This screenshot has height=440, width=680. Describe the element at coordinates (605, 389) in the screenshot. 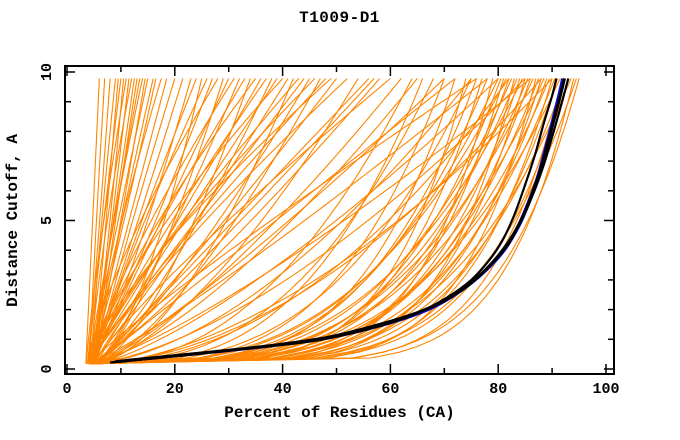

I see `x-tick-label: 100` at that location.